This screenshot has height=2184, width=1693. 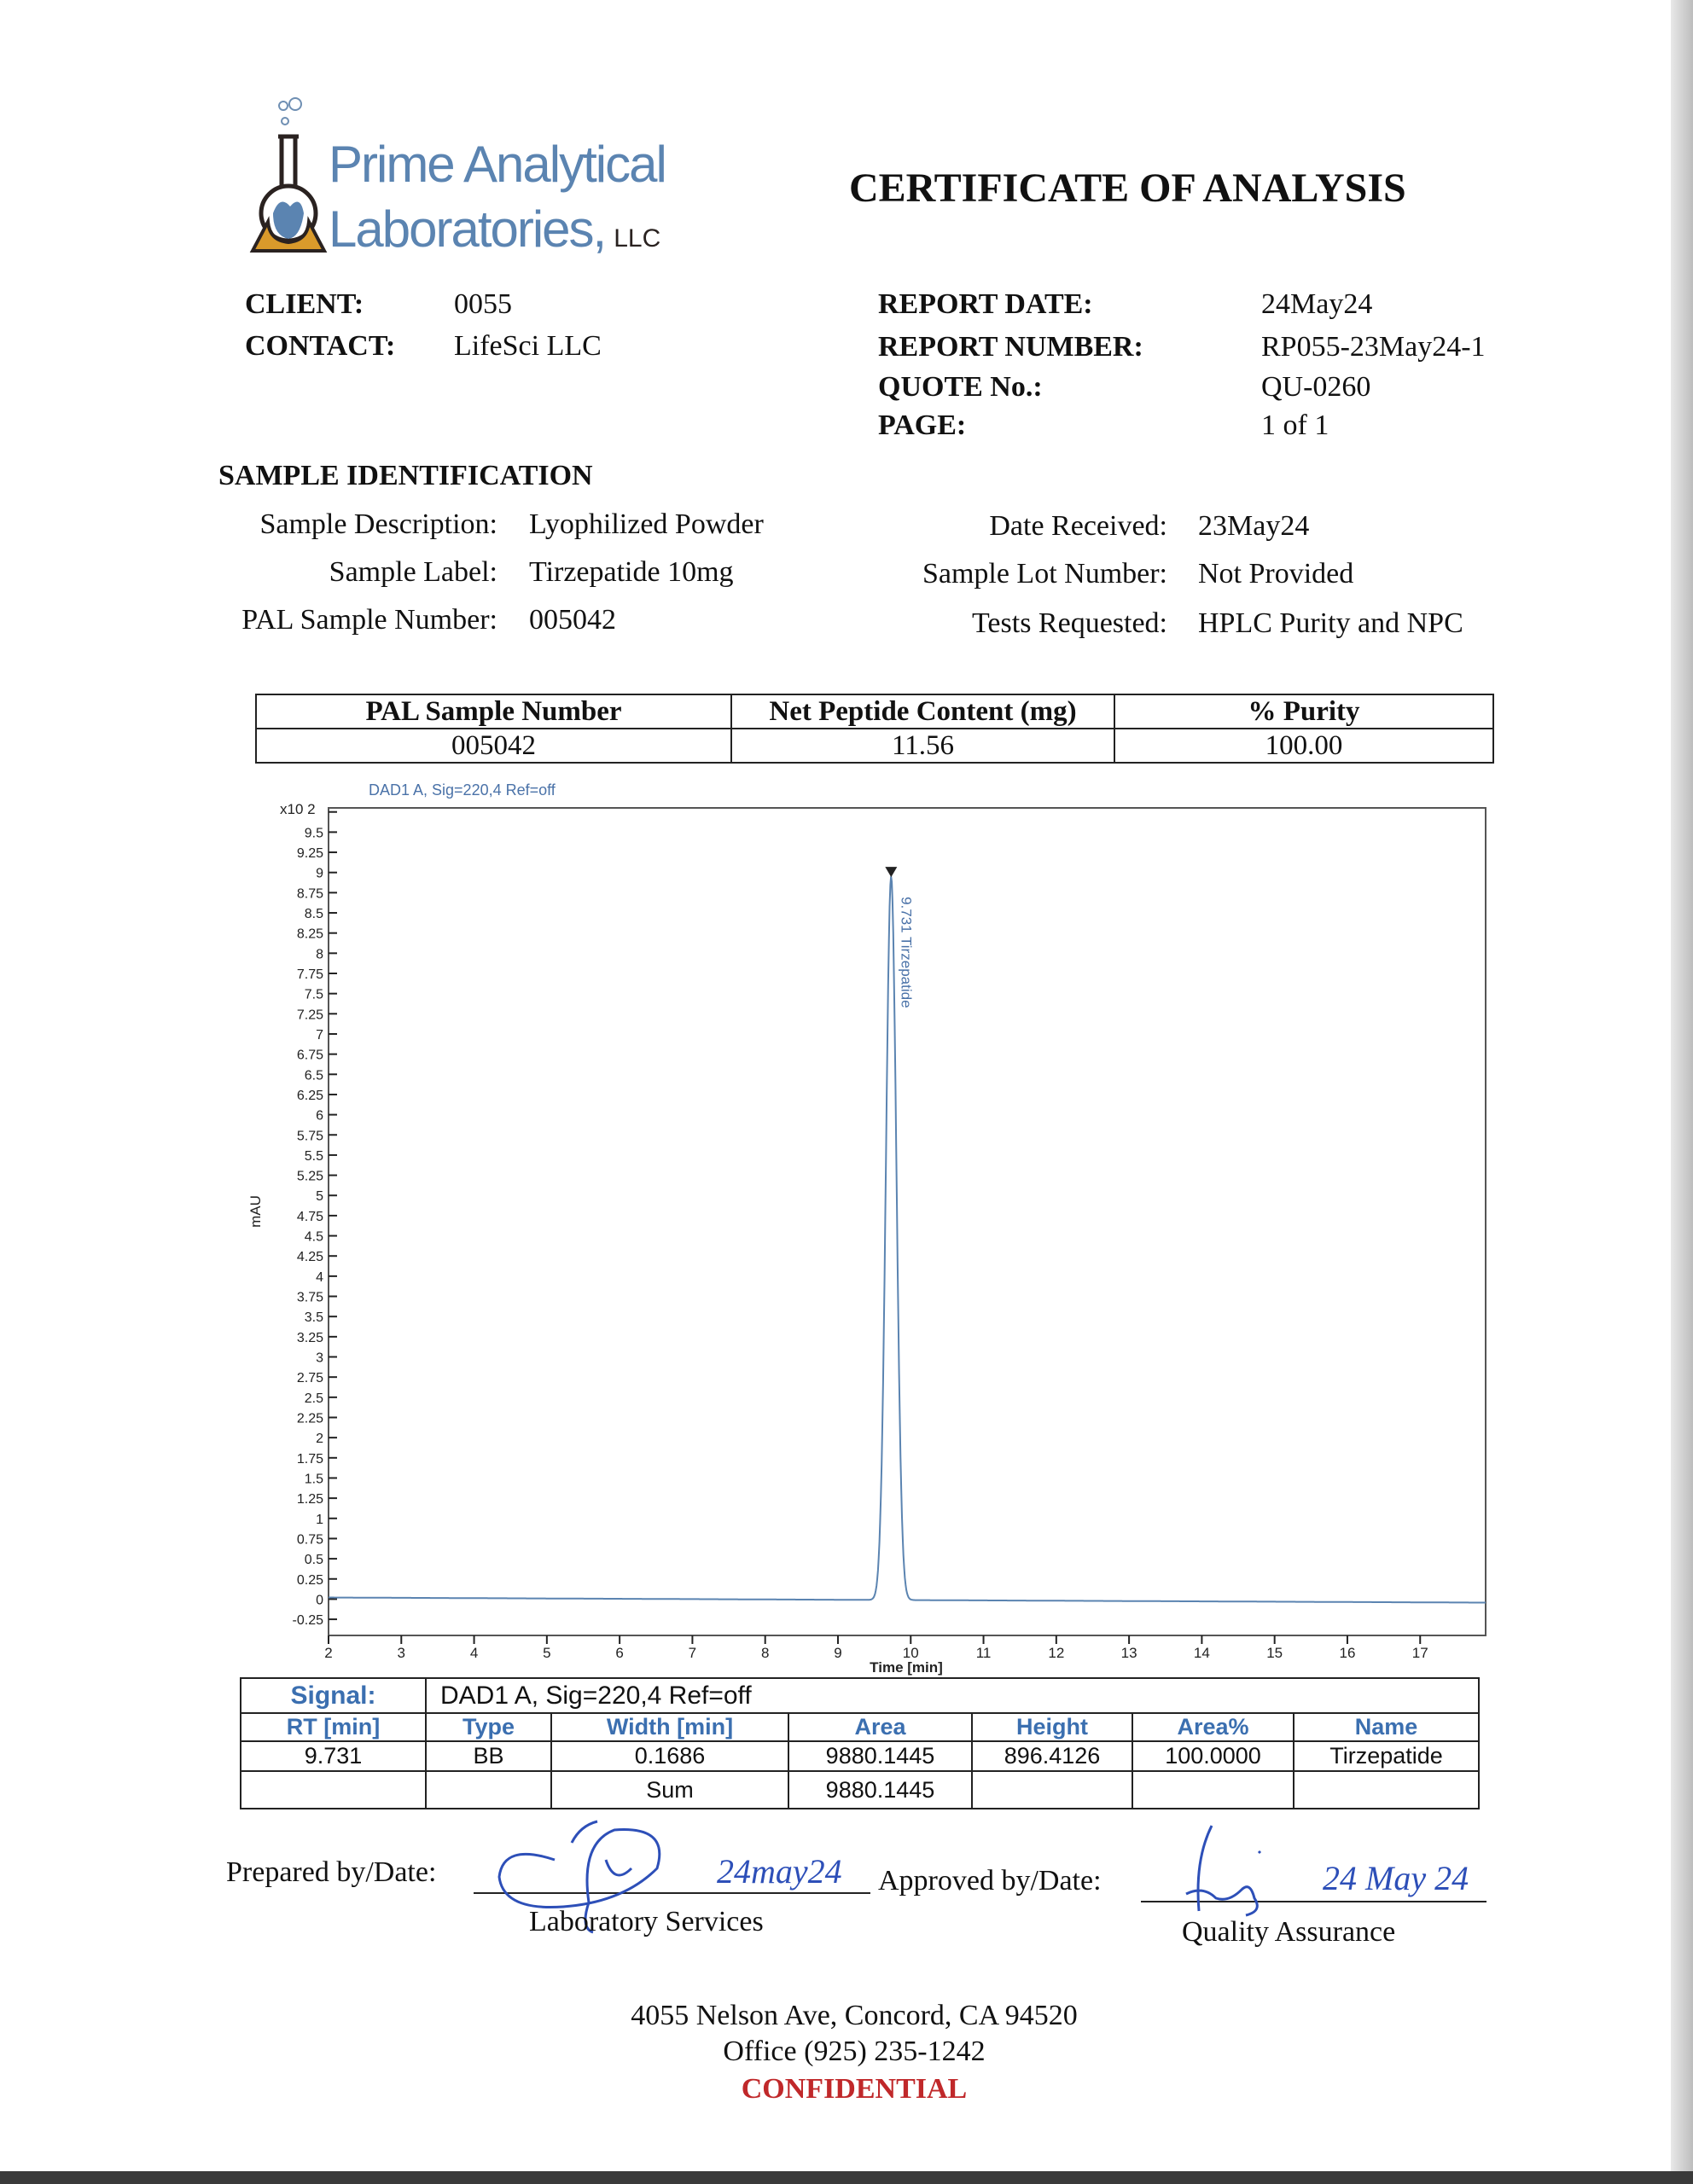 I want to click on x-axis-label: Time [min], so click(x=906, y=1667).